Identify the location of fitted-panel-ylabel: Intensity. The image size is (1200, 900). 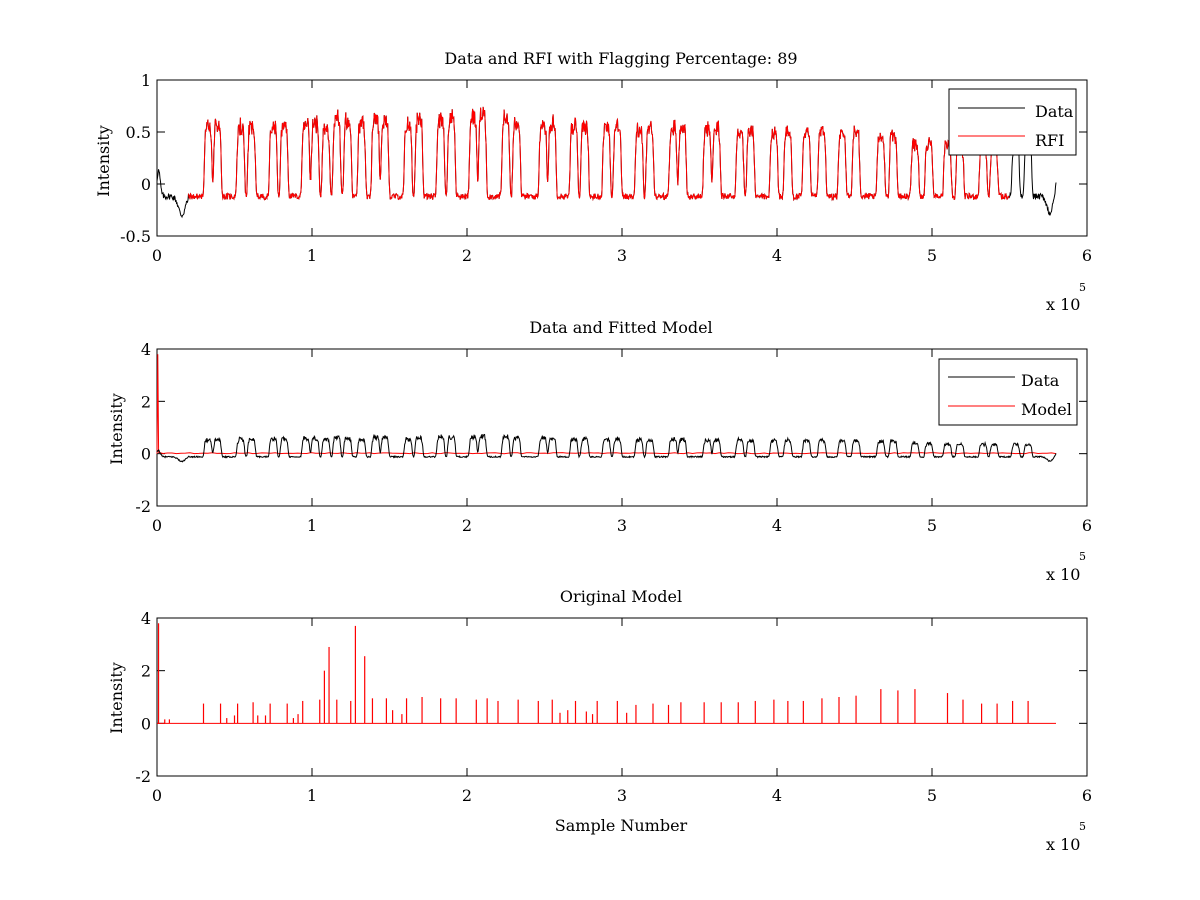
(116, 429).